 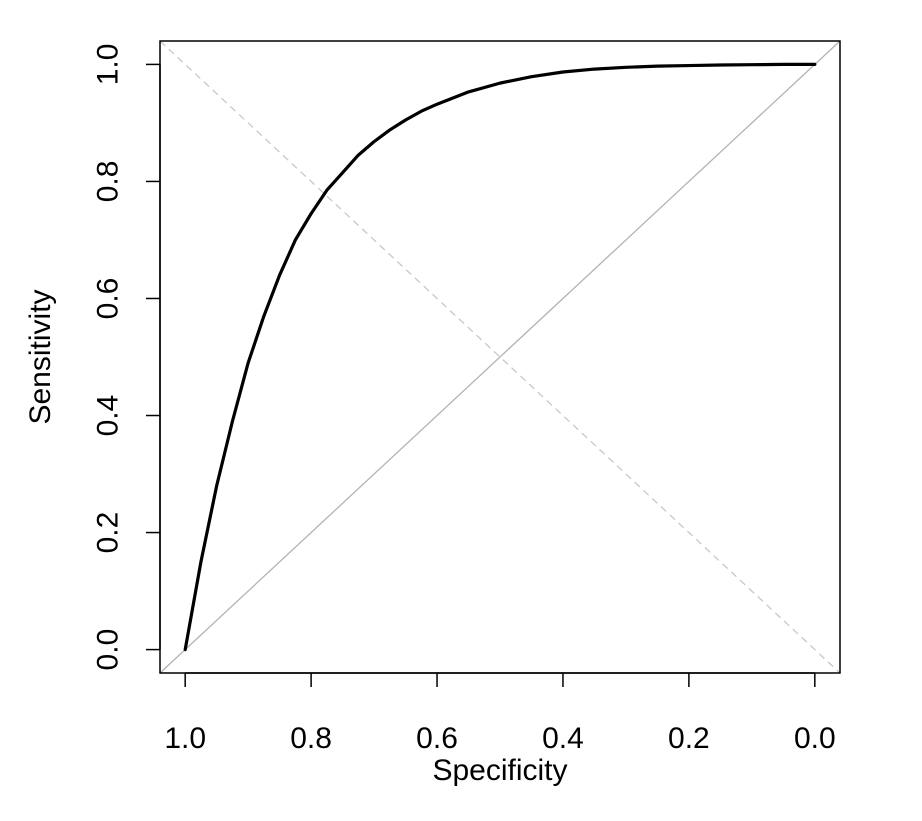 I want to click on x-tick-label: 0.0, so click(x=815, y=738).